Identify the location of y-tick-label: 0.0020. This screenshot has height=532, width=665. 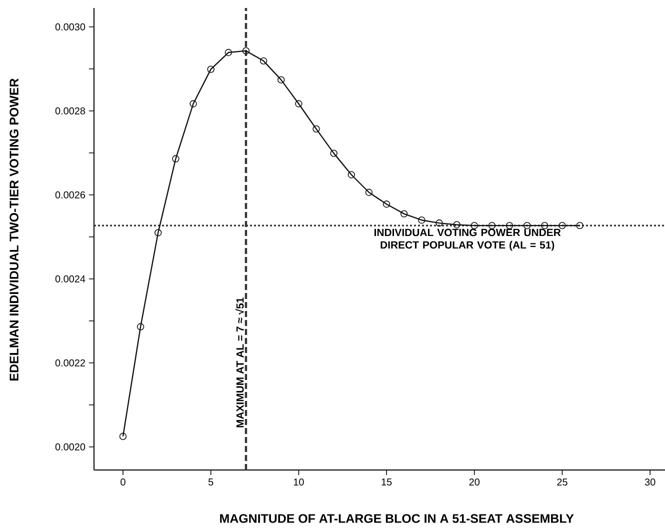
(70, 446).